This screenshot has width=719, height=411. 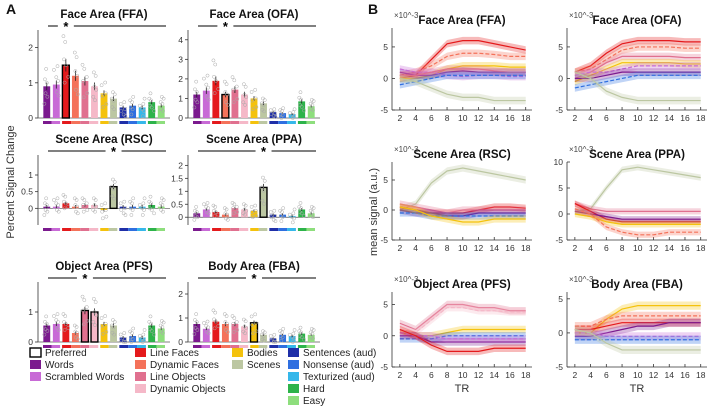 I want to click on x-tick-label: 2, so click(x=574, y=248).